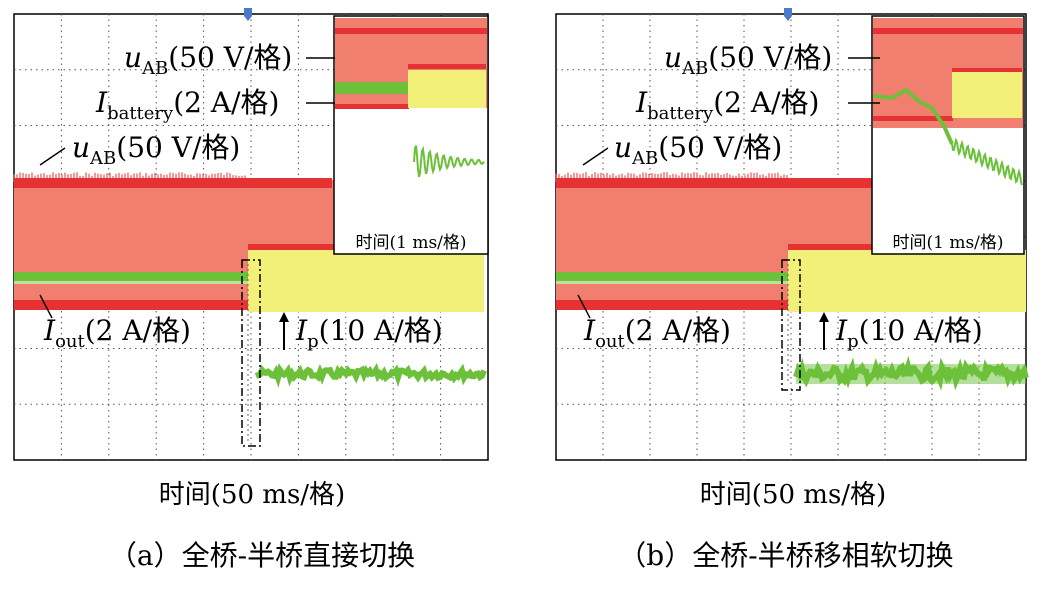 The width and height of the screenshot is (1054, 600). Describe the element at coordinates (262, 555) in the screenshot. I see `caption-a: （a）全桥-半桥直接切换` at that location.